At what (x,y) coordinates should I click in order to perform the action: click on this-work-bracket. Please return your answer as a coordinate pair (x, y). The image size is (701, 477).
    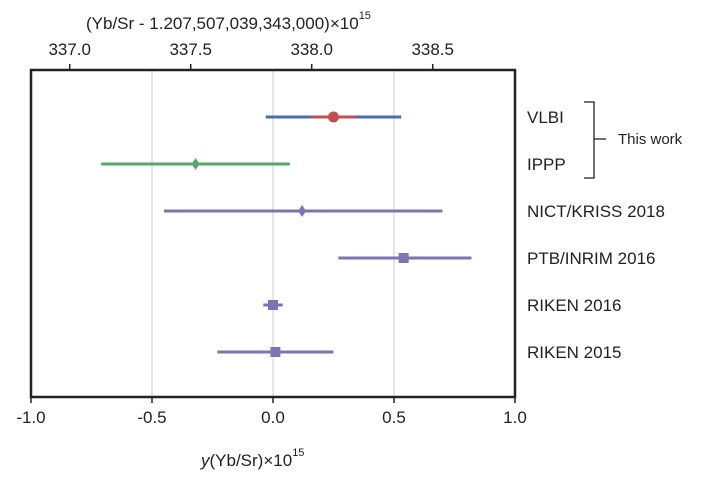
    Looking at the image, I should click on (595, 140).